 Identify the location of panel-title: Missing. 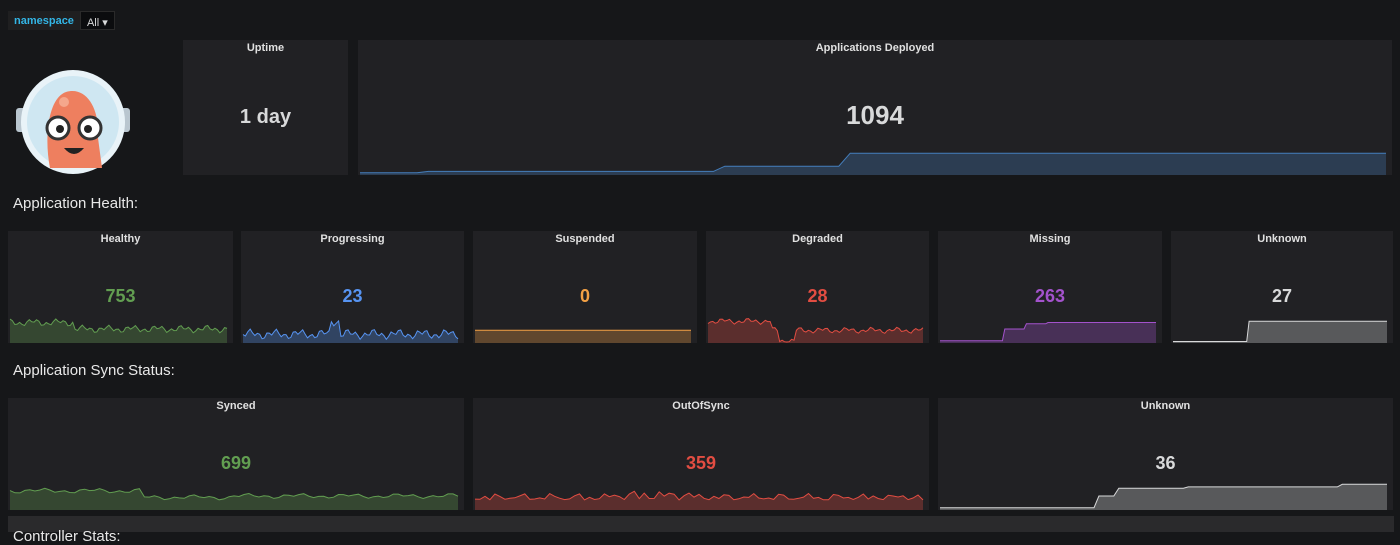
(1050, 239).